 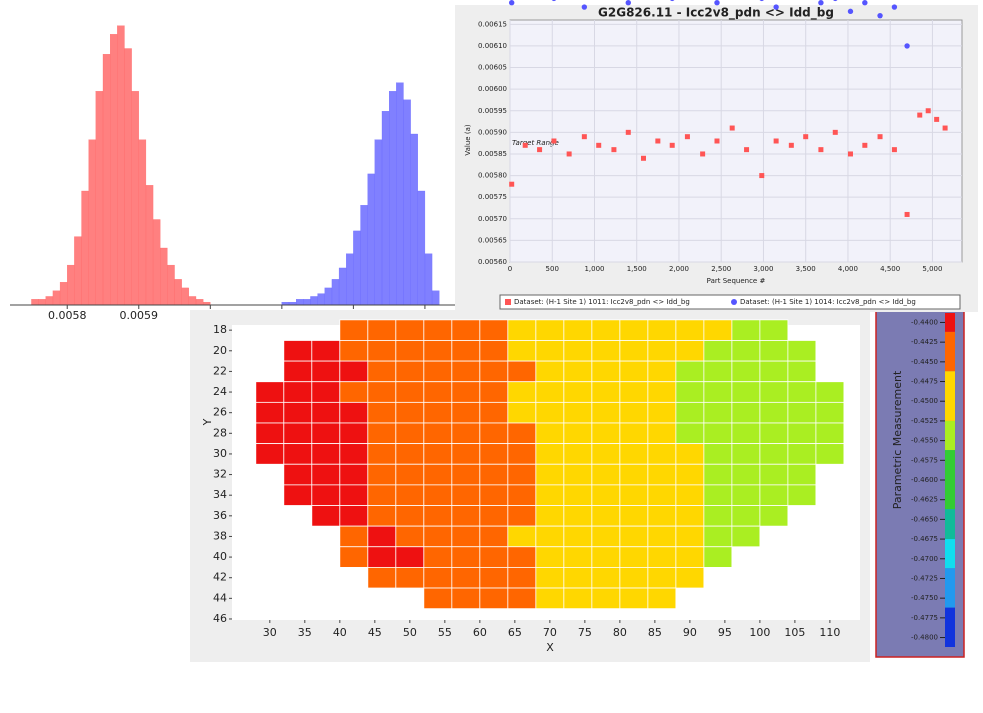 I want to click on y-tick-label: 0.00600, so click(x=492, y=89).